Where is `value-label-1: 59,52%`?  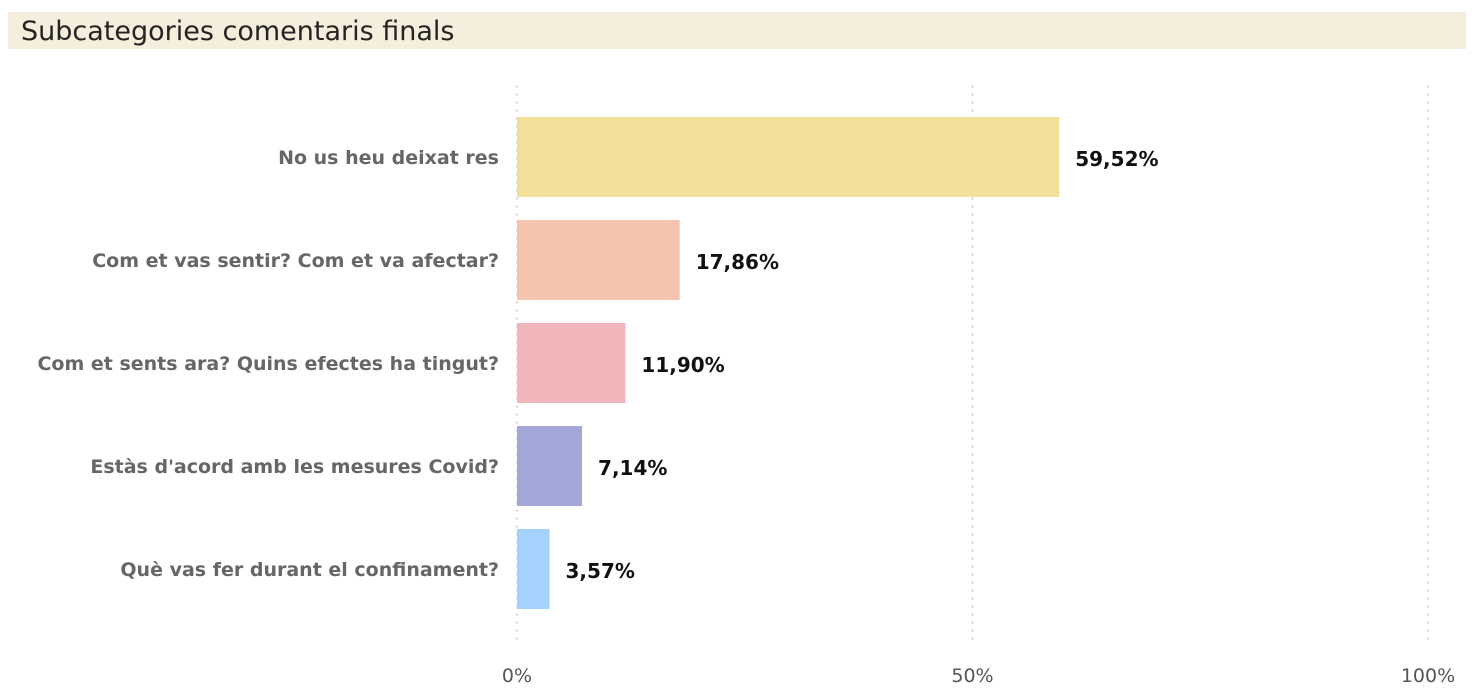 value-label-1: 59,52% is located at coordinates (1116, 159).